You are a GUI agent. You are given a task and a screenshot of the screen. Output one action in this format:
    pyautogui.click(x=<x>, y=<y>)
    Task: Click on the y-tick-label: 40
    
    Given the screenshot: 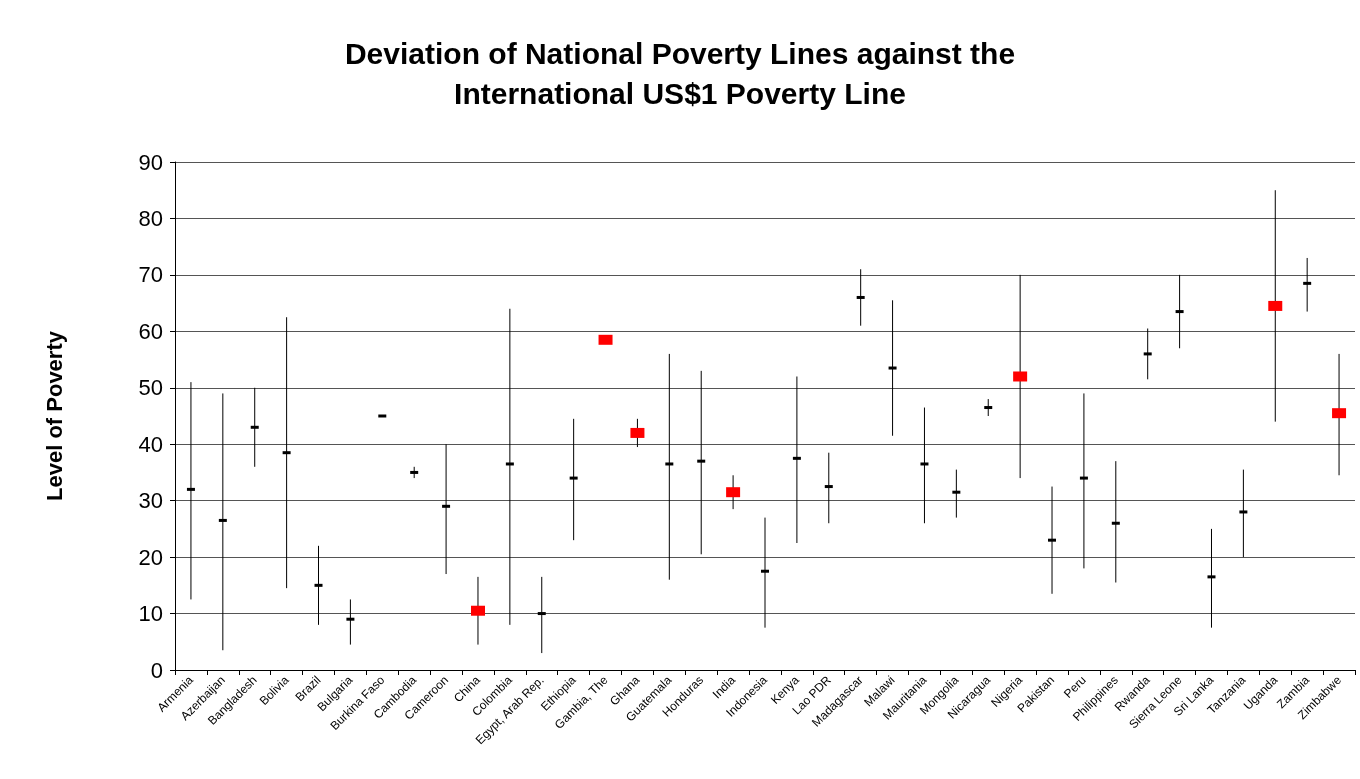 What is the action you would take?
    pyautogui.click(x=150, y=444)
    